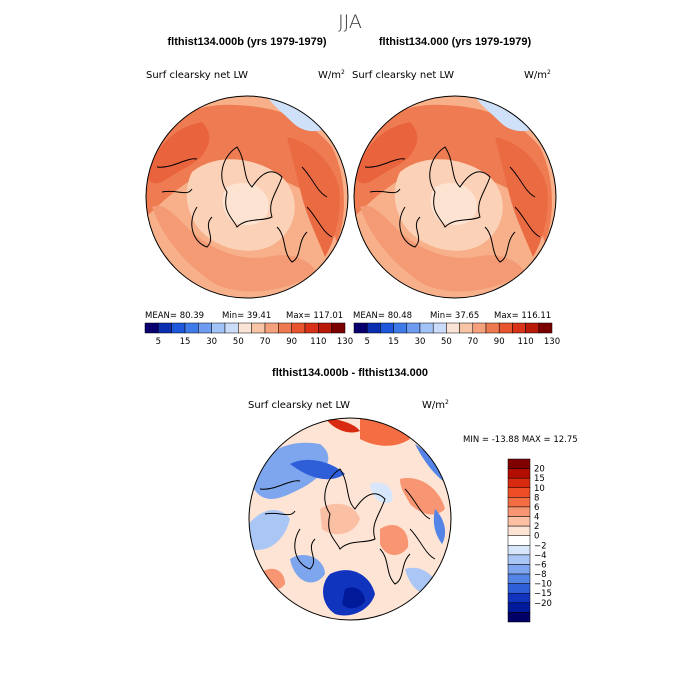  Describe the element at coordinates (350, 519) in the screenshot. I see `panel-3-map-border` at that location.